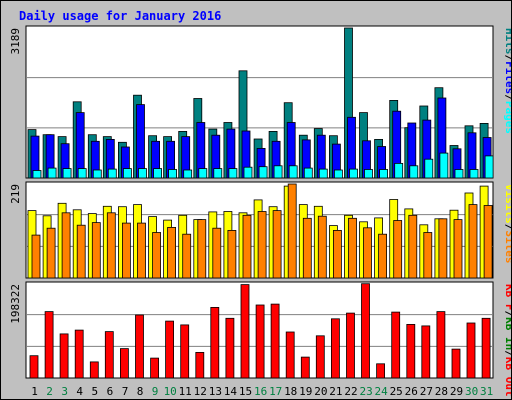  Describe the element at coordinates (155, 391) in the screenshot. I see `x-tick-label: 9` at that location.